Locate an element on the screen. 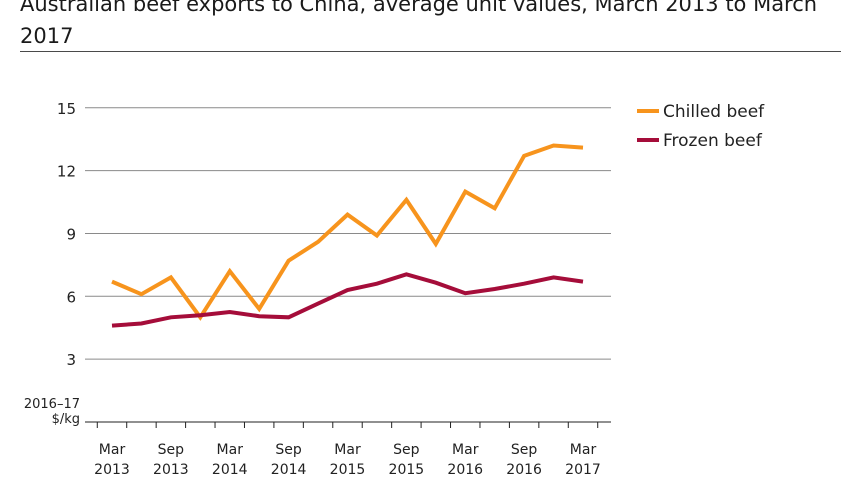 This screenshot has width=860, height=500. legend: Chilled beef Frozen beef is located at coordinates (701, 126).